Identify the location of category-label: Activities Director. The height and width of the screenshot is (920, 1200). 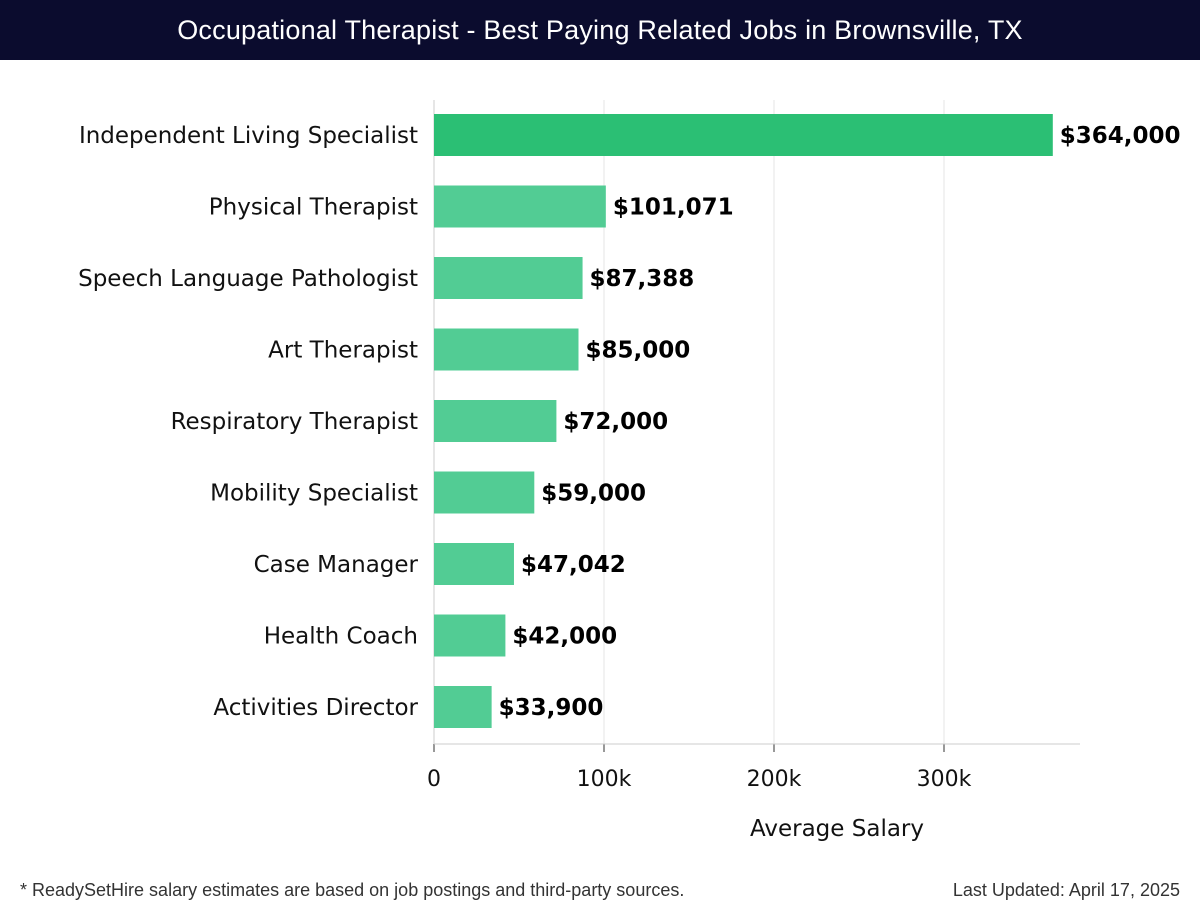
(315, 708).